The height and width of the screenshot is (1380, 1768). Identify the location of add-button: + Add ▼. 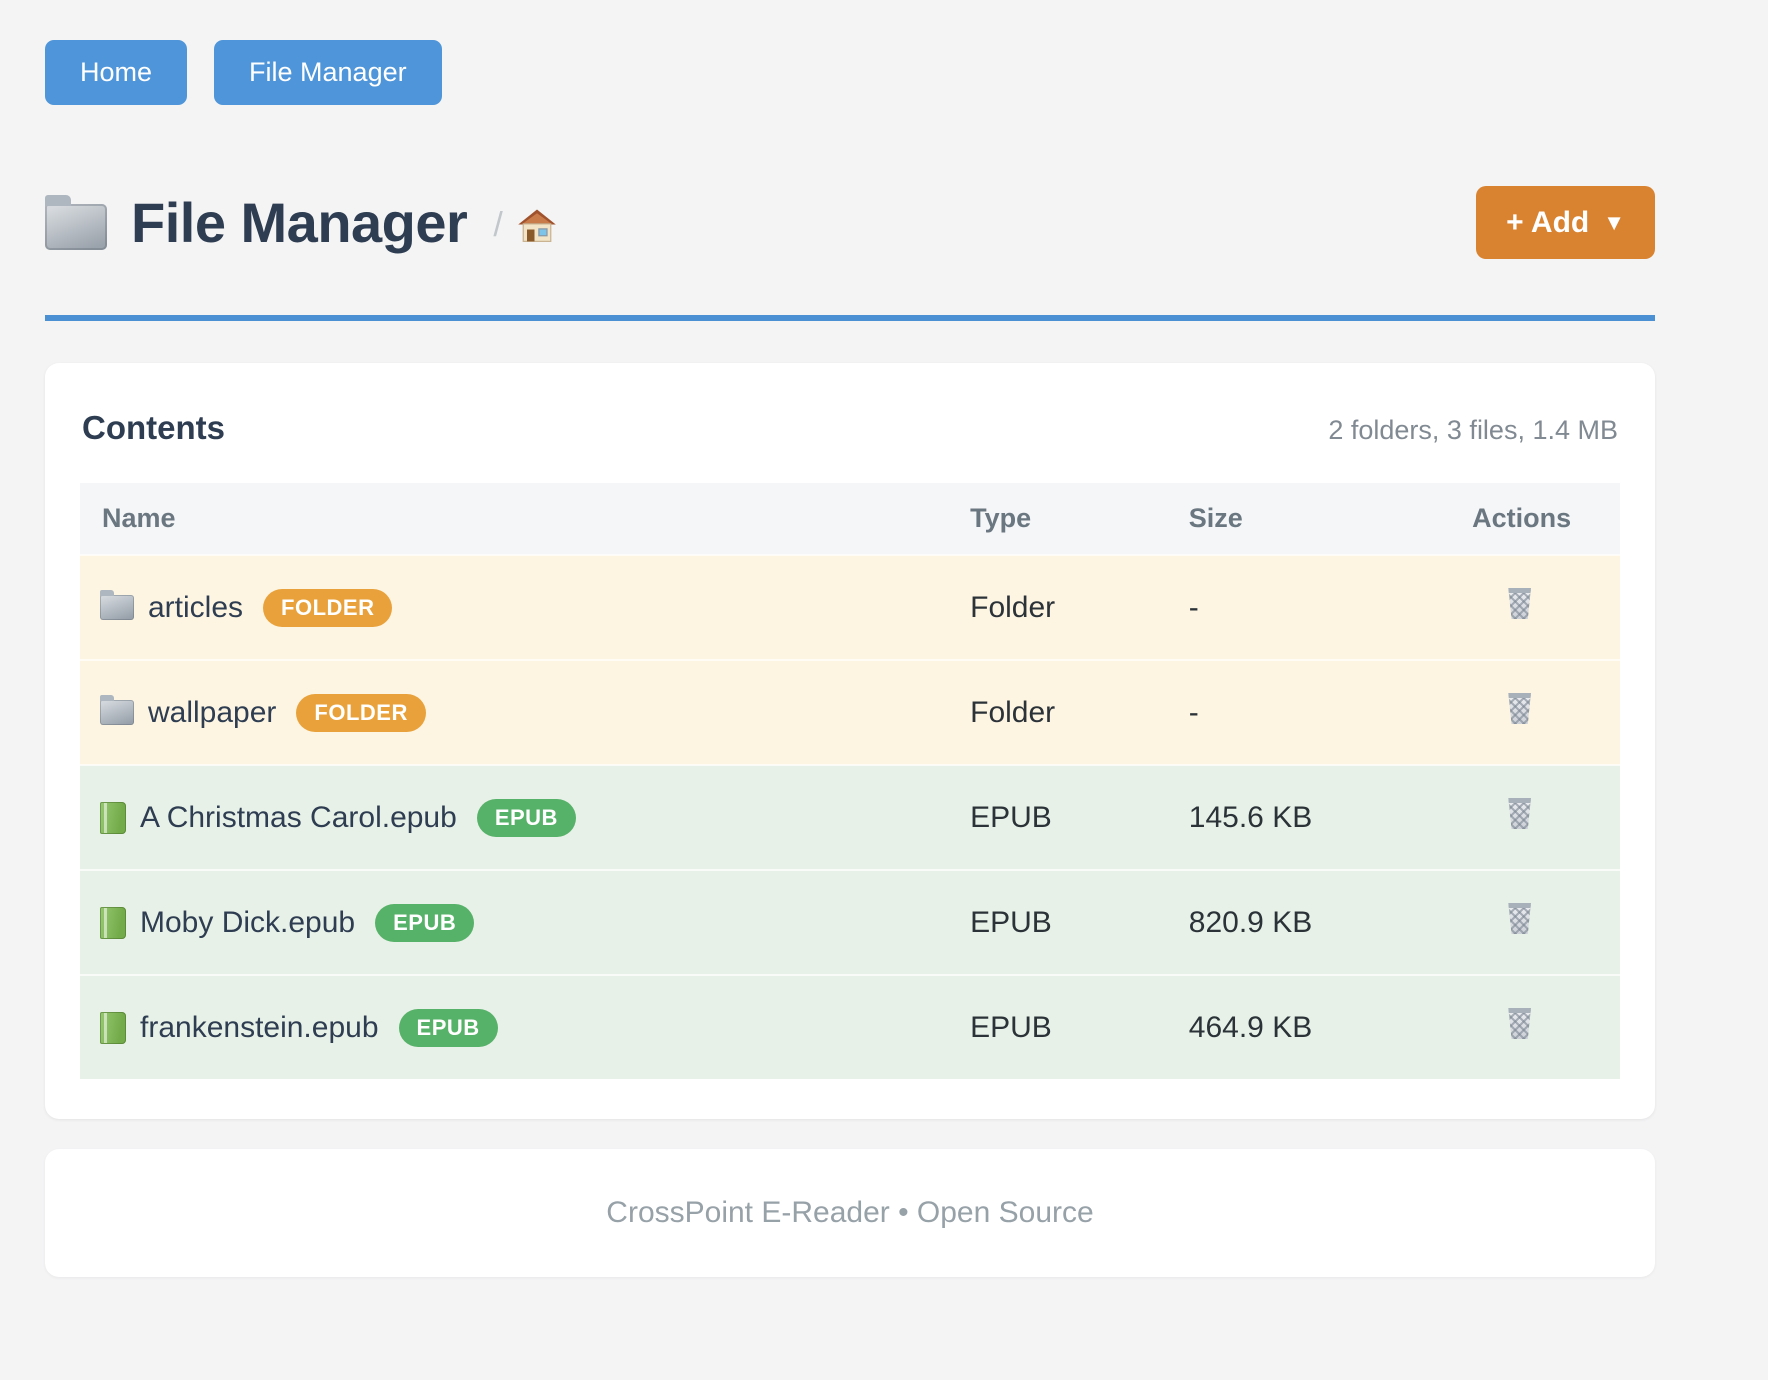
(1565, 223).